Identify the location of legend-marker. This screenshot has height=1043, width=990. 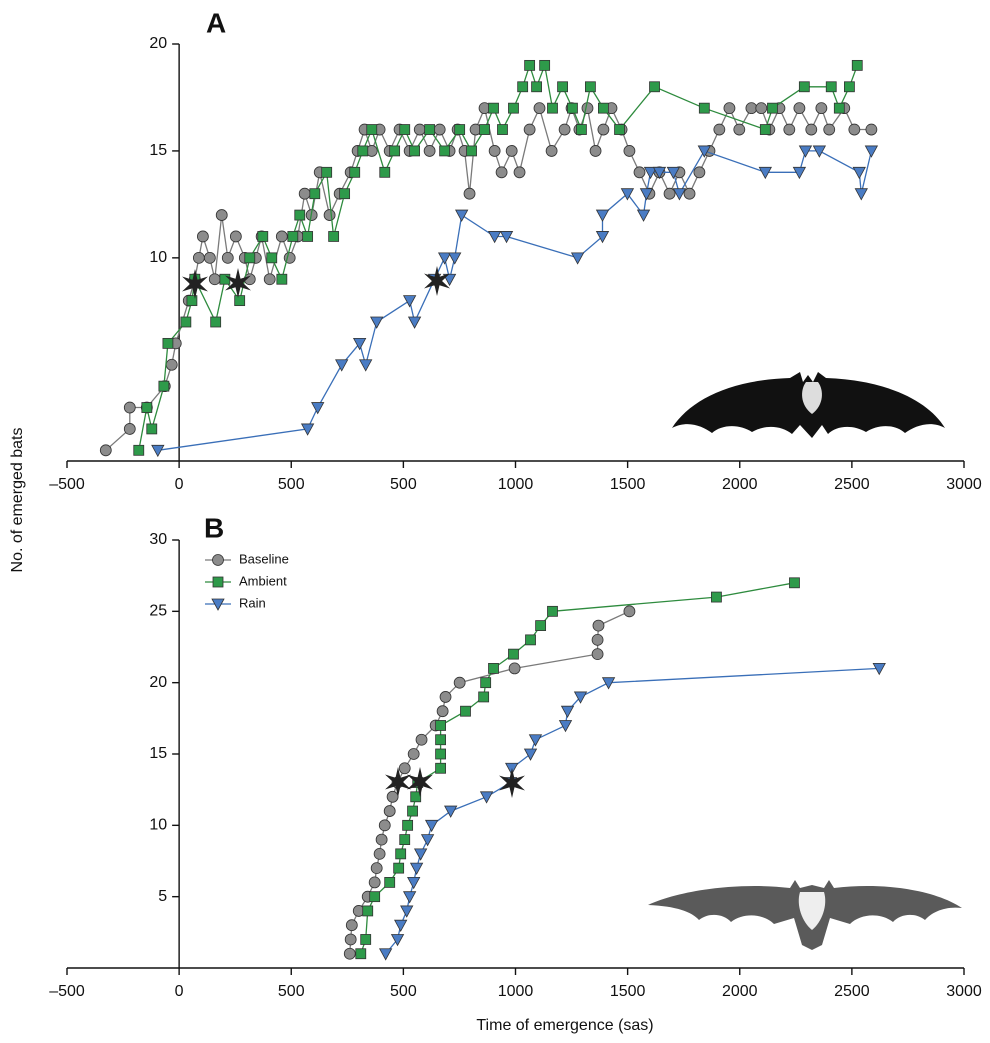
(218, 560).